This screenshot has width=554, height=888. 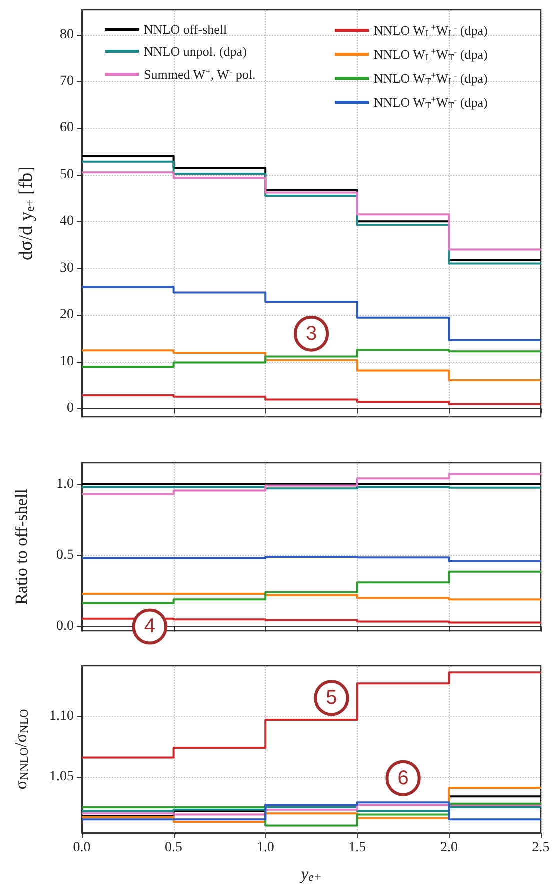 I want to click on x-tick-label: 1.0, so click(x=265, y=848).